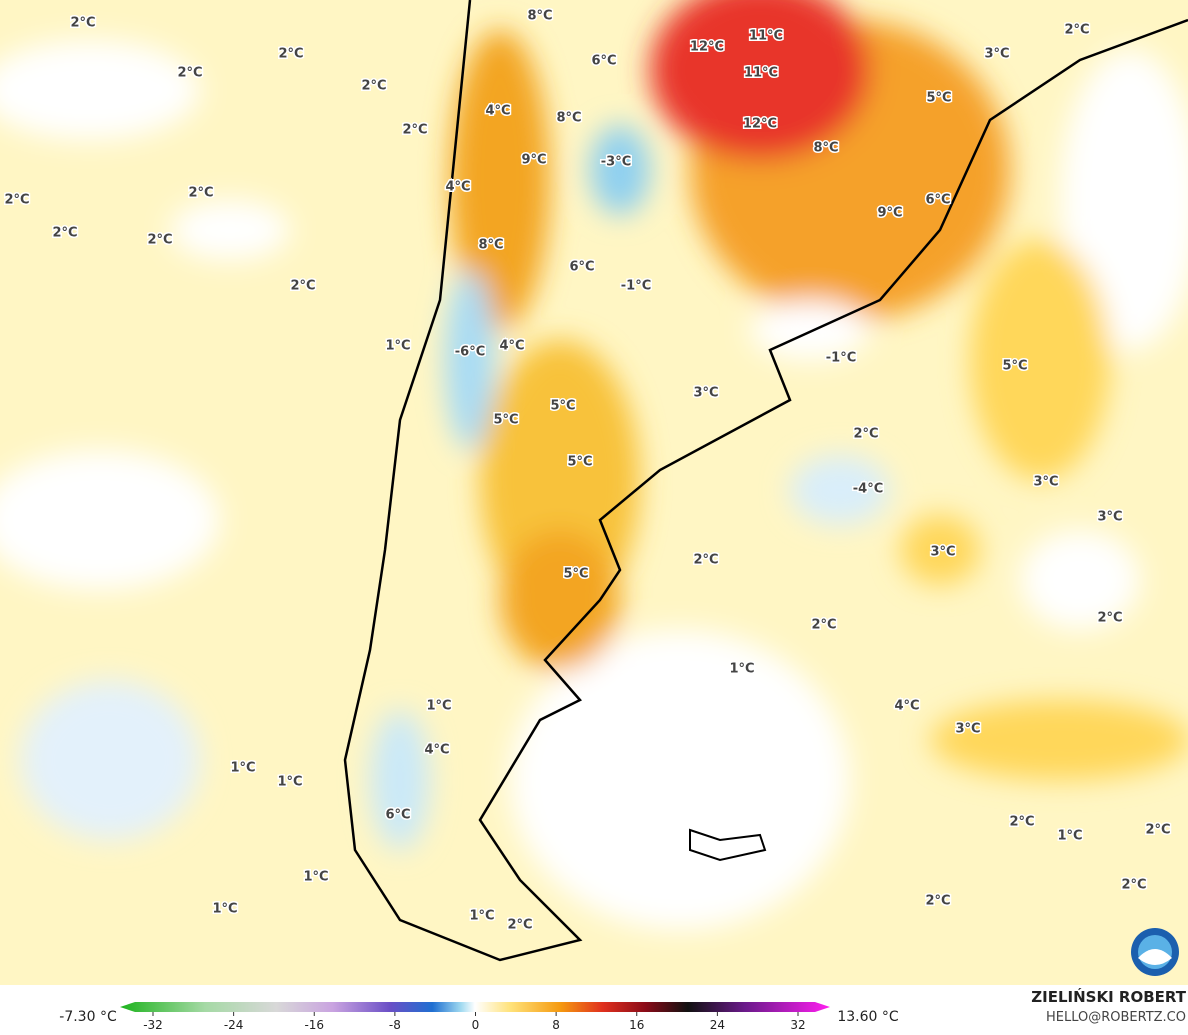 Image resolution: width=1188 pixels, height=1035 pixels. What do you see at coordinates (395, 1025) in the screenshot?
I see `colorbar-tick-label: -8` at bounding box center [395, 1025].